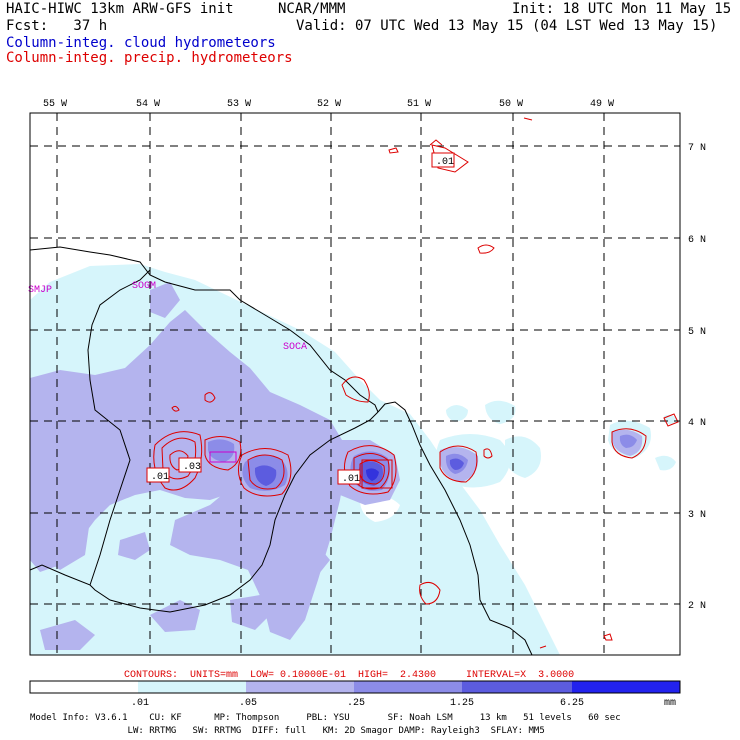 The image size is (740, 740). Describe the element at coordinates (148, 104) in the screenshot. I see `lon-label: 54 W` at that location.